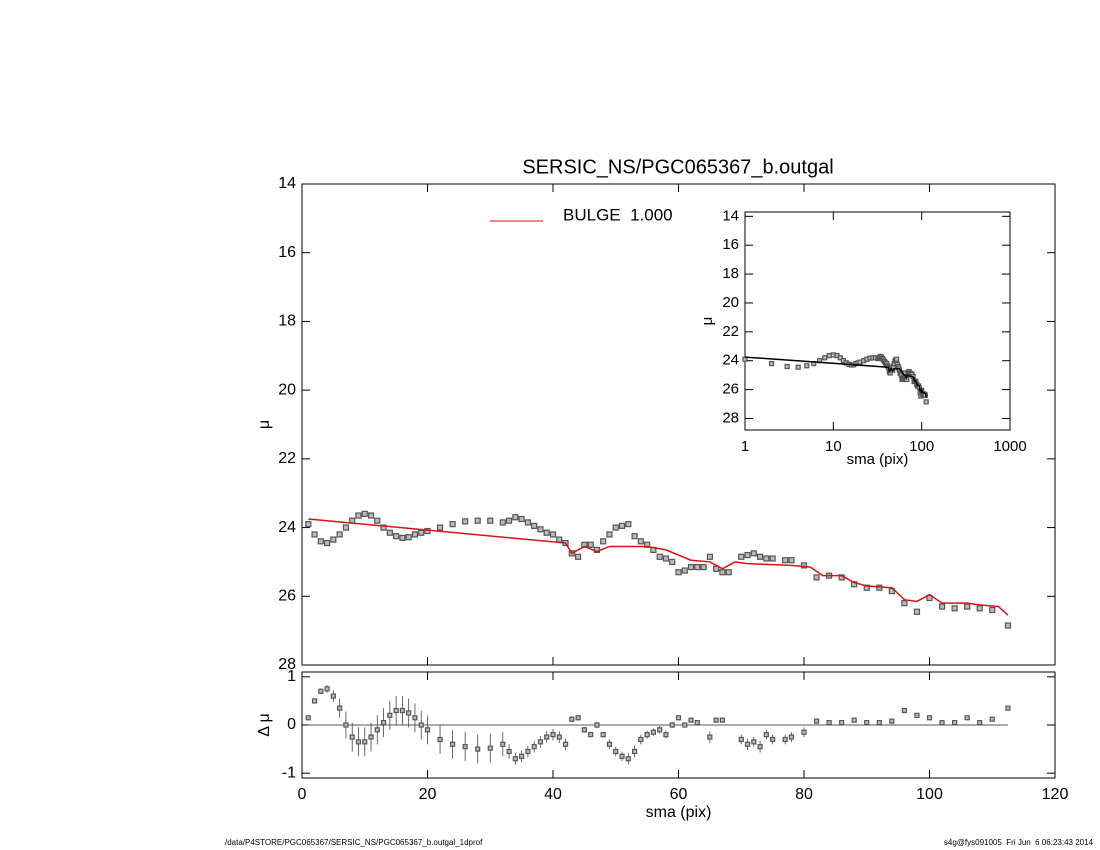 The image size is (1100, 850). Describe the element at coordinates (877, 321) in the screenshot. I see `plot-frame` at that location.